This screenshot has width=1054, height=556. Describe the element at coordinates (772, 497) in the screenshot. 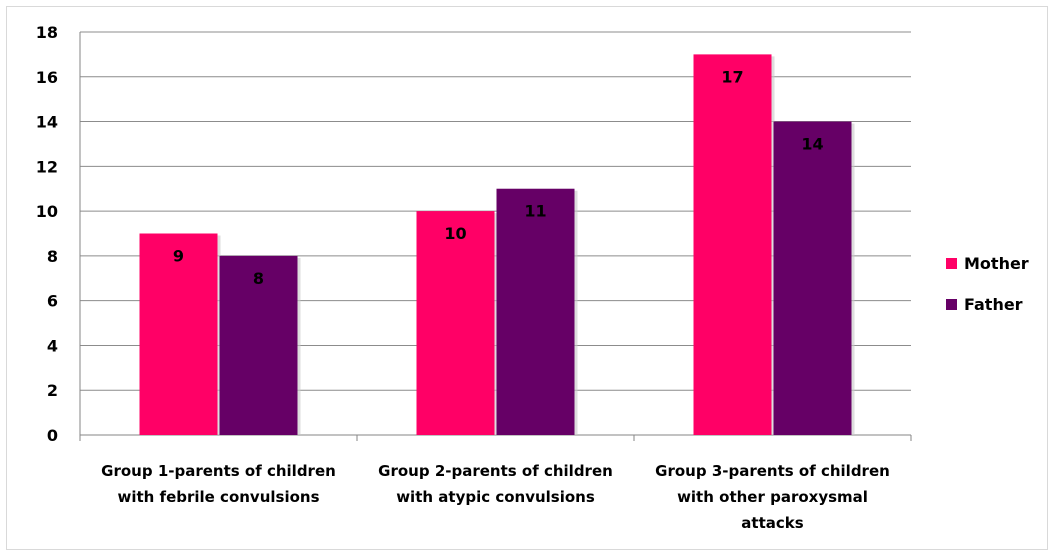

I see `x-category-label: with other paroxysmal` at that location.